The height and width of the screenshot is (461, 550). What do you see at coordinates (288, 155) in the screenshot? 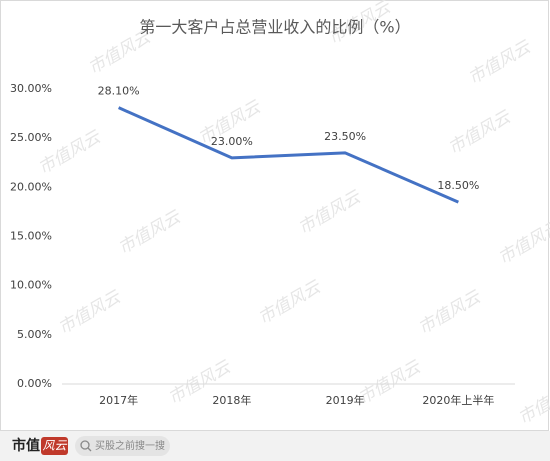
I see `data-line` at bounding box center [288, 155].